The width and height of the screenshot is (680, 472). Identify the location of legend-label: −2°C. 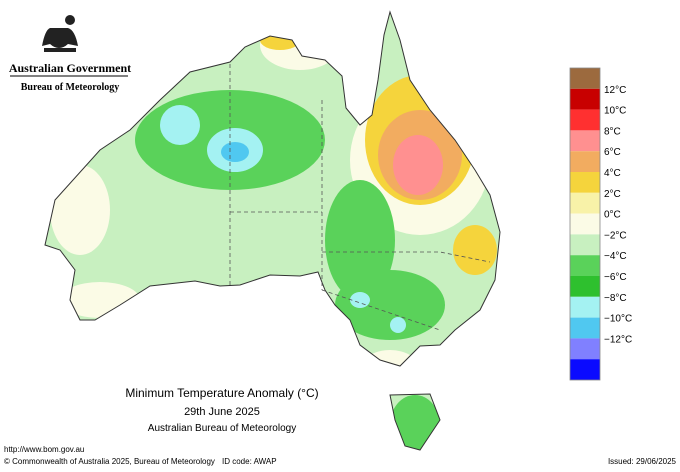
(615, 235).